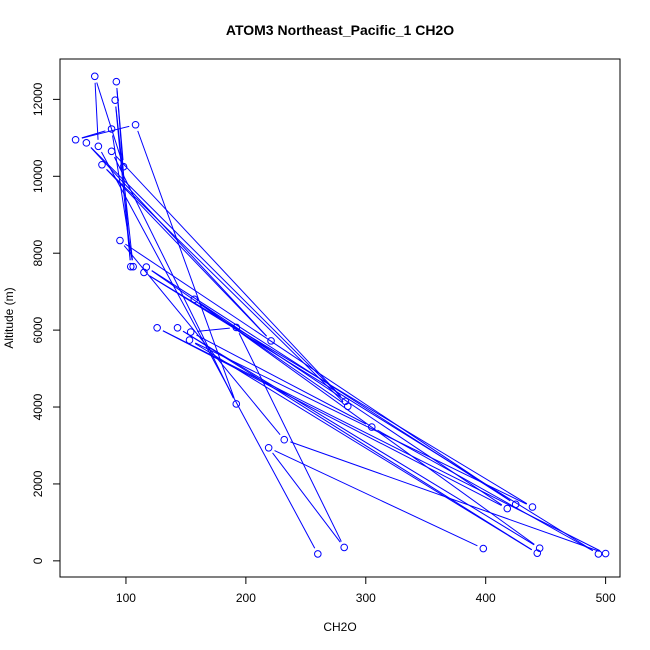 The image size is (650, 650). I want to click on x-tick-label: 200, so click(246, 598).